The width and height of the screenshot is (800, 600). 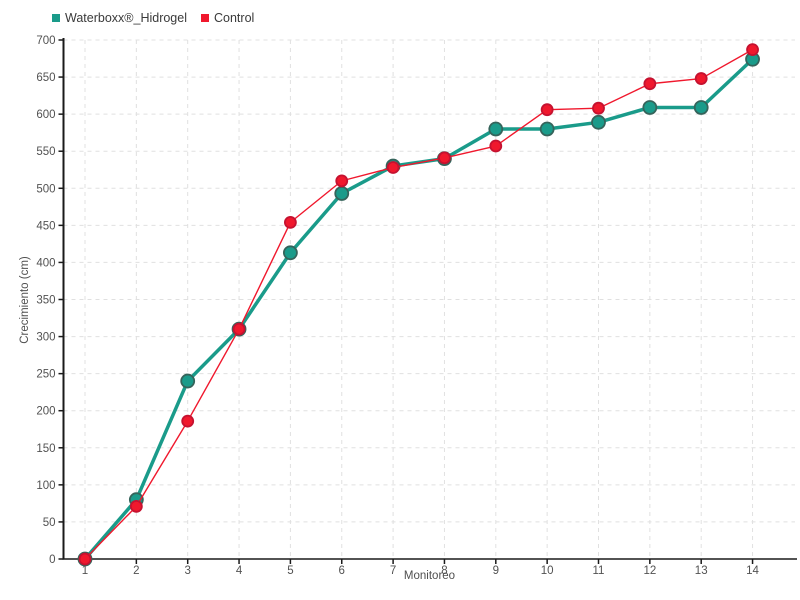 What do you see at coordinates (187, 571) in the screenshot?
I see `x-tick-label: 3` at bounding box center [187, 571].